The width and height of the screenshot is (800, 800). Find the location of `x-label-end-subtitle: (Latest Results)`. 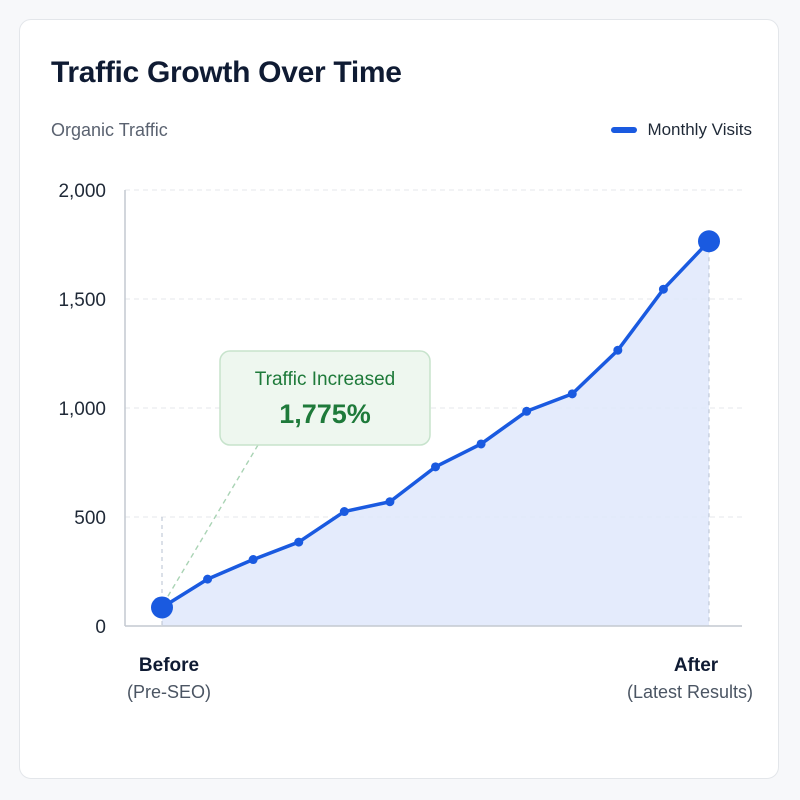

x-label-end-subtitle: (Latest Results) is located at coordinates (690, 692).